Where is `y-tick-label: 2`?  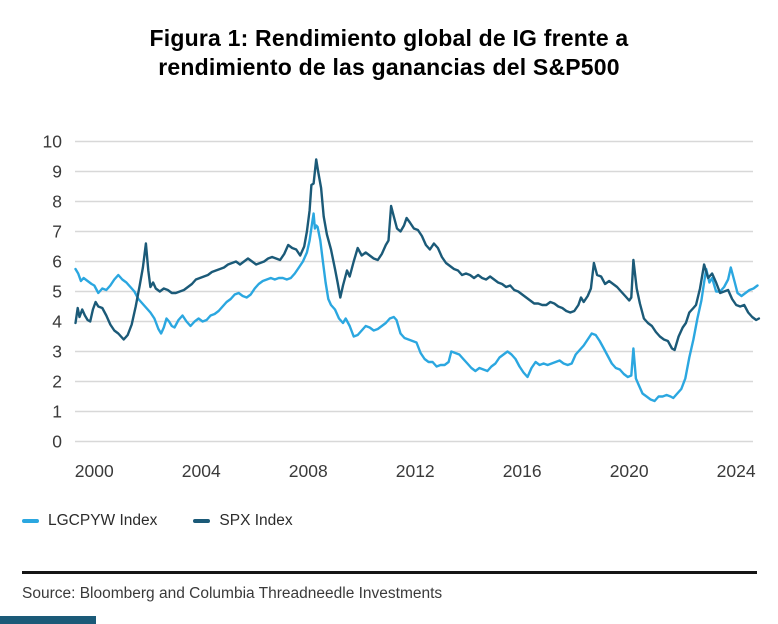 y-tick-label: 2 is located at coordinates (57, 382).